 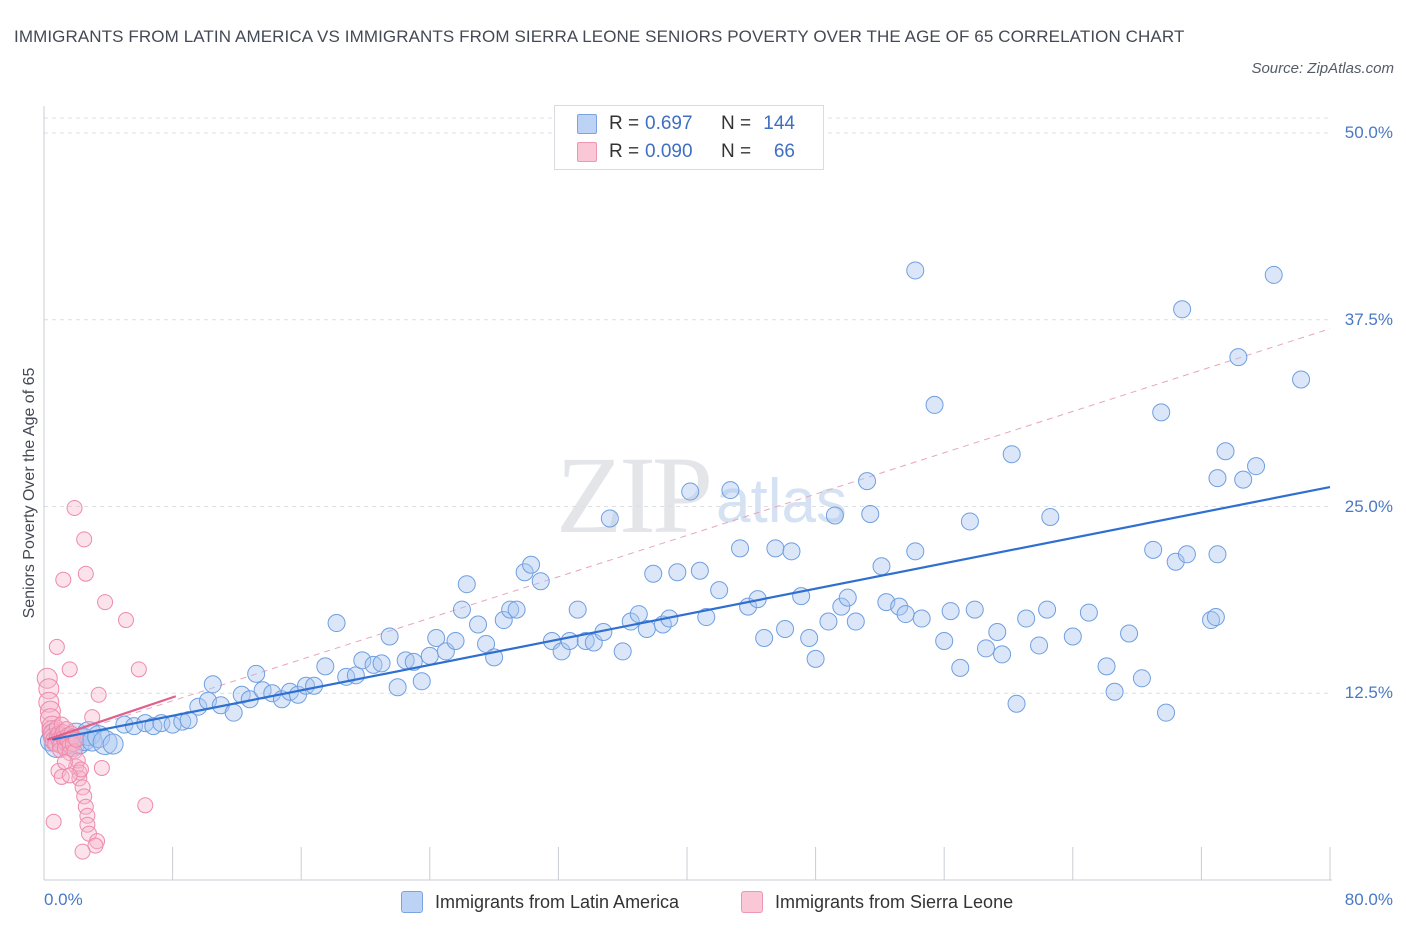 I want to click on stats-legend: R = 0.697 N = 144 R = 0.090 N = 66, so click(x=689, y=137).